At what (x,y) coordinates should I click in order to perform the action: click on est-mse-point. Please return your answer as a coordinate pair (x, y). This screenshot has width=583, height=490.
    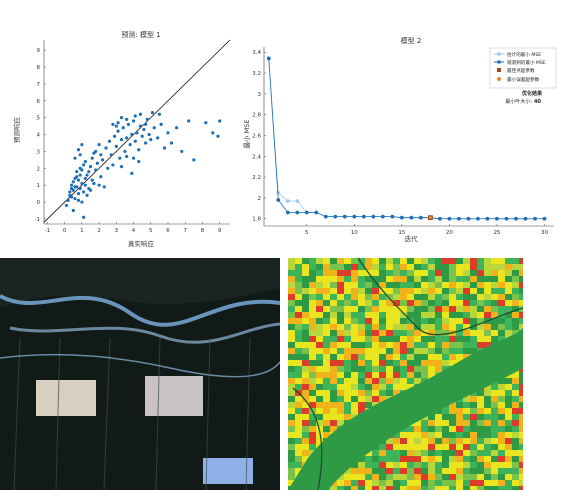
    Looking at the image, I should click on (287, 201).